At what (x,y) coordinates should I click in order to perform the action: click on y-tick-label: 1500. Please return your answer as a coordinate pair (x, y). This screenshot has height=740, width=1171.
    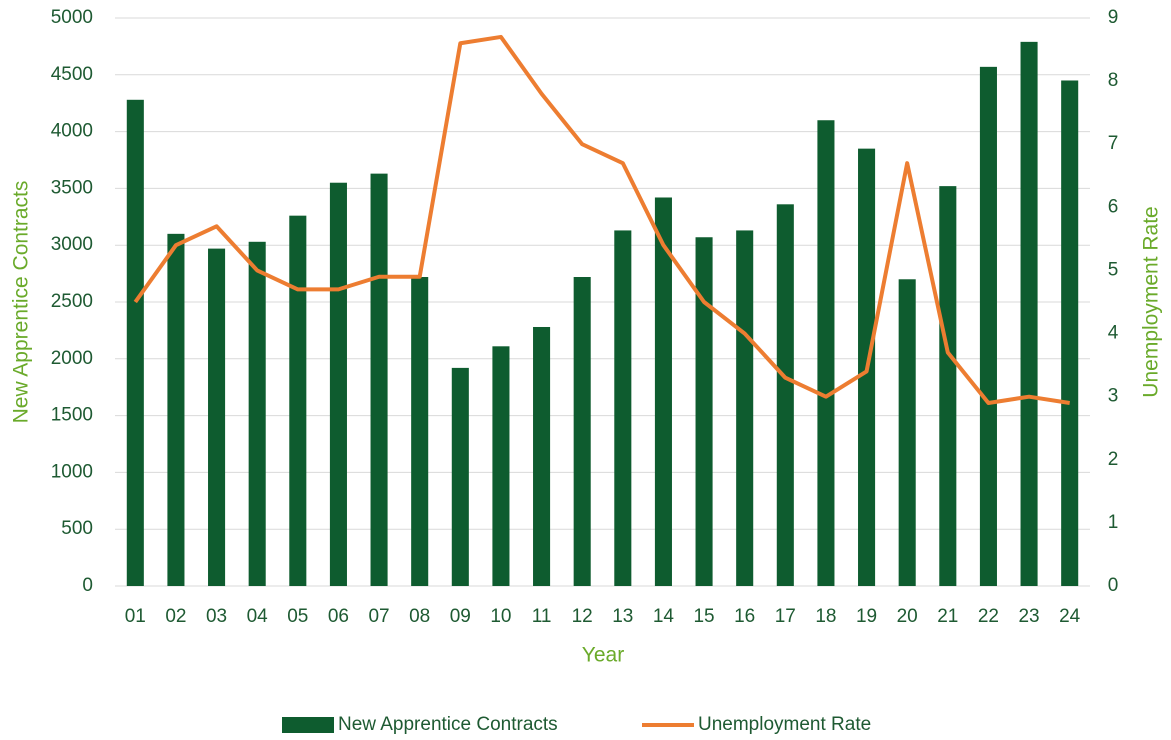
    Looking at the image, I should click on (72, 415).